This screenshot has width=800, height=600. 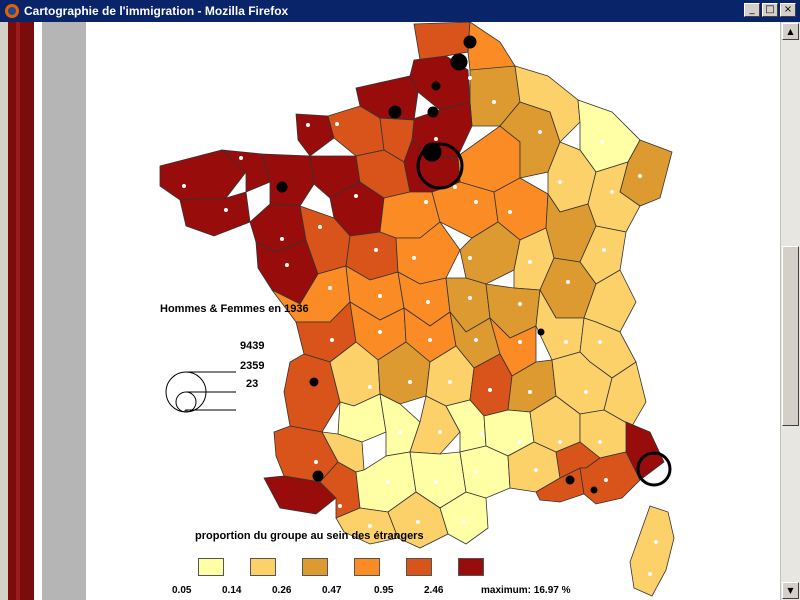 I want to click on class-label: 0.95, so click(x=384, y=590).